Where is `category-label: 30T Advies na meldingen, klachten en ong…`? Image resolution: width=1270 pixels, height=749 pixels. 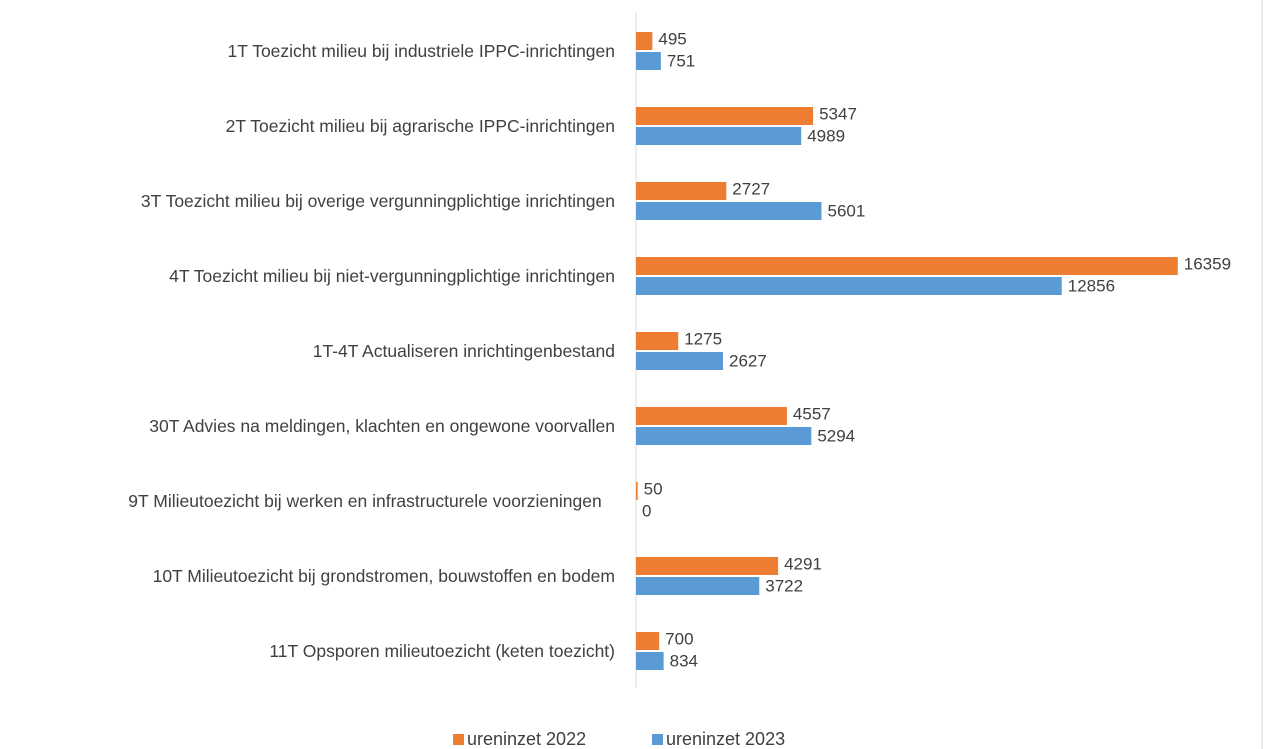 category-label: 30T Advies na meldingen, klachten en ong… is located at coordinates (382, 426).